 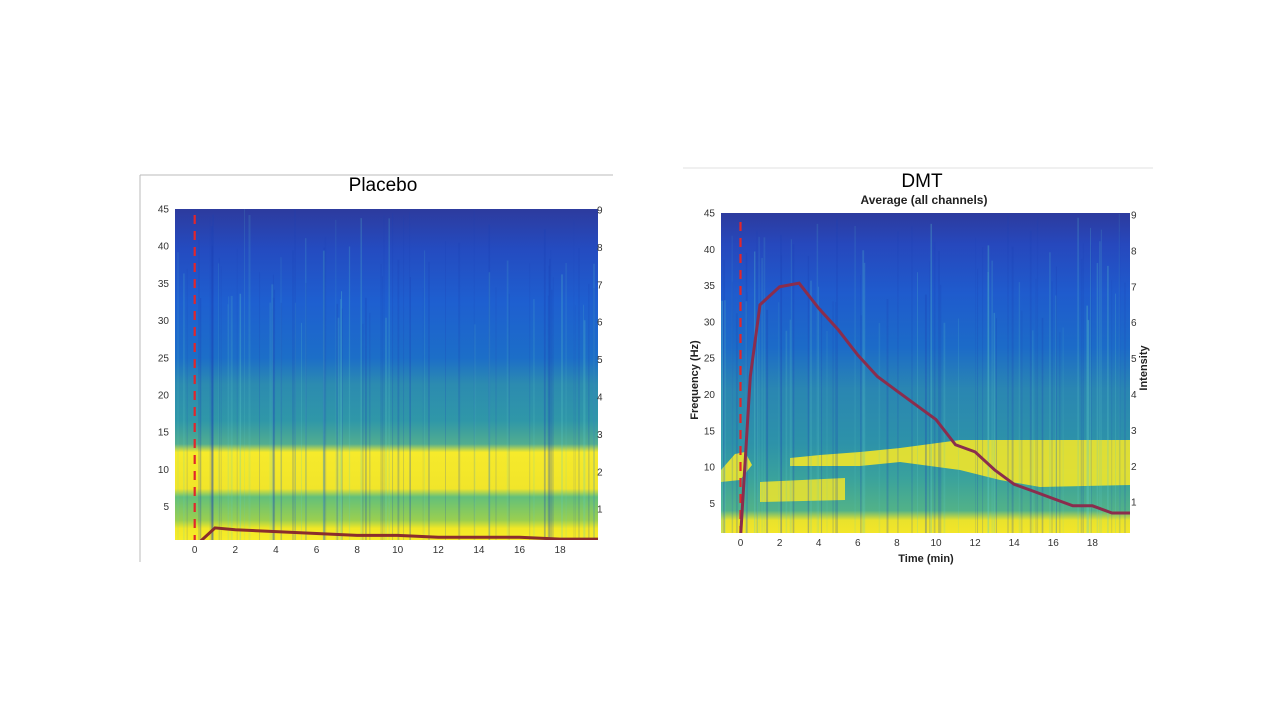 What do you see at coordinates (600, 472) in the screenshot?
I see `placebo-y2-tick-label: 2` at bounding box center [600, 472].